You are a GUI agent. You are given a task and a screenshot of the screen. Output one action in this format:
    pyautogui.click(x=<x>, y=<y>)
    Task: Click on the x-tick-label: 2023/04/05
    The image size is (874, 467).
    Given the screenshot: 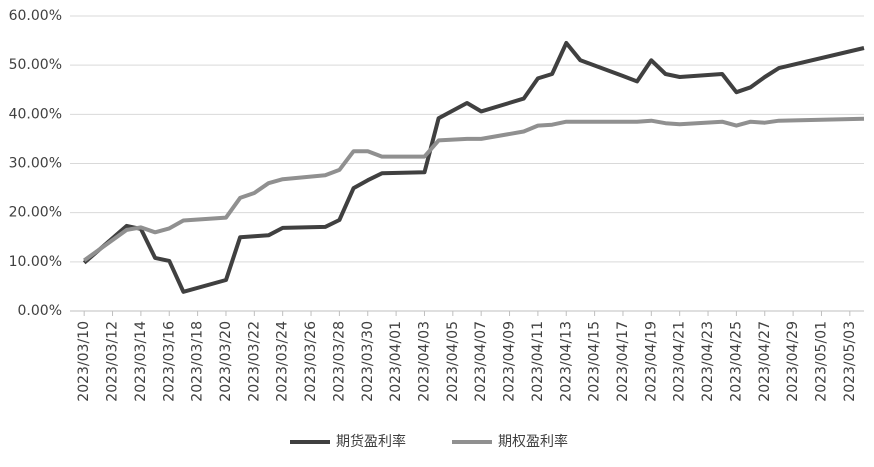 What is the action you would take?
    pyautogui.click(x=453, y=361)
    